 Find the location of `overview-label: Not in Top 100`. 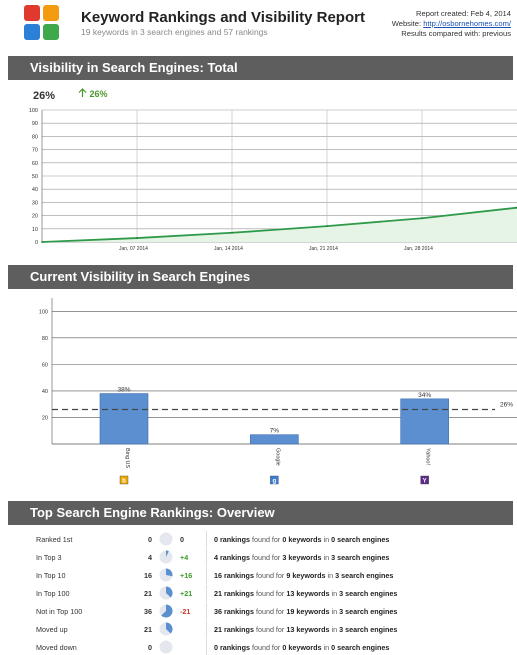

overview-label: Not in Top 100 is located at coordinates (59, 611).